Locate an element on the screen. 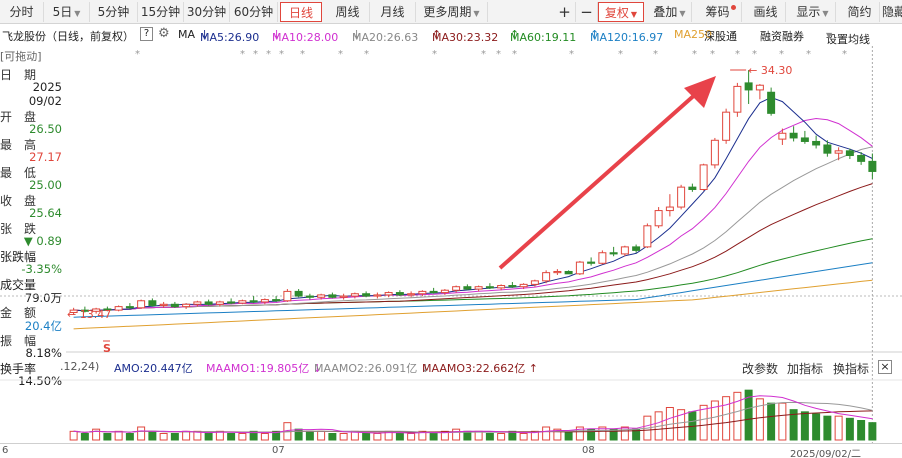 The height and width of the screenshot is (458, 902). volume-label: 成交量 is located at coordinates (18, 285).